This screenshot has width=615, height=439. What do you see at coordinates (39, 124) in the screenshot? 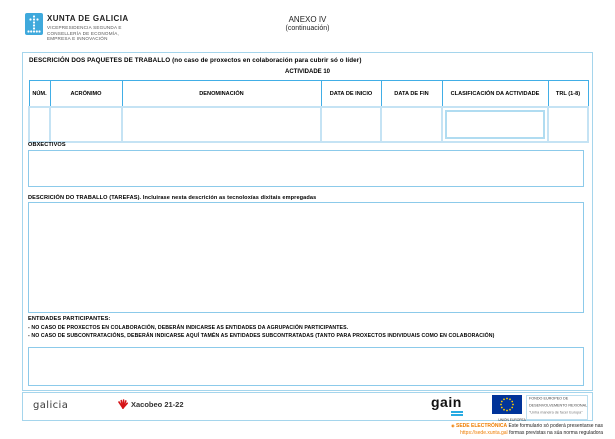
I see `num-field` at bounding box center [39, 124].